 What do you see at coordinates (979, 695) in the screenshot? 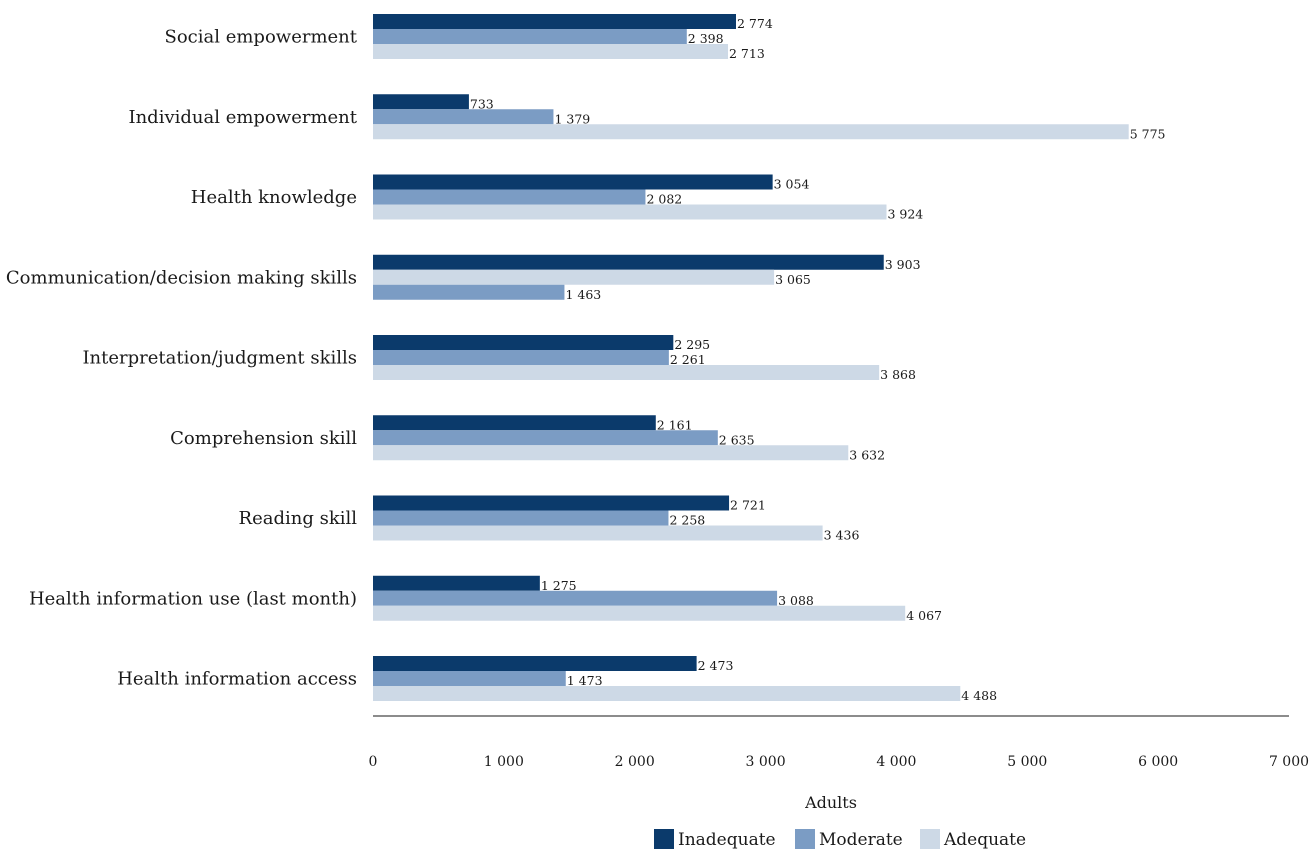
I see `value-label-health-information-access-adequate: 4 488` at bounding box center [979, 695].